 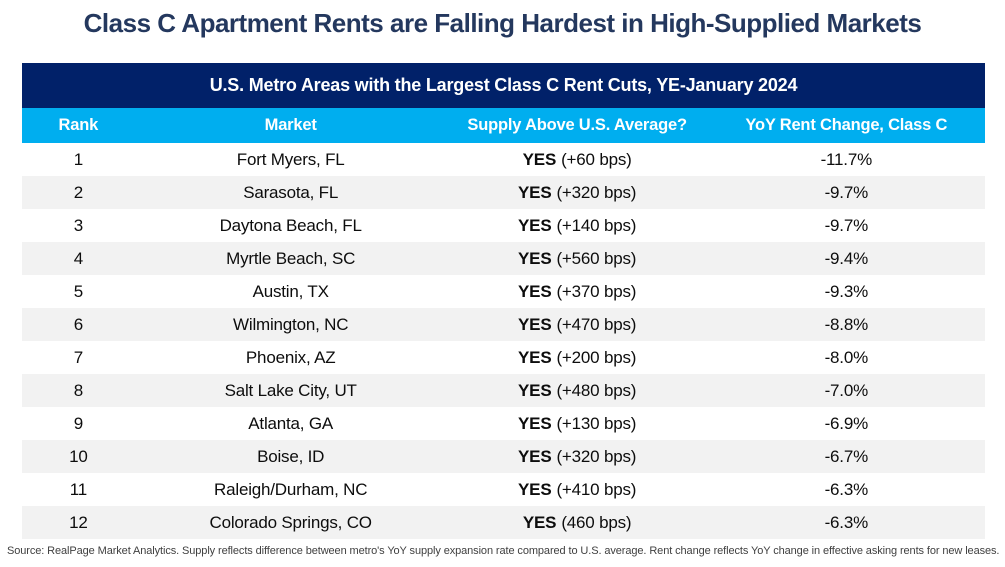 I want to click on supply-bps-detail: (+410 bps), so click(x=596, y=489).